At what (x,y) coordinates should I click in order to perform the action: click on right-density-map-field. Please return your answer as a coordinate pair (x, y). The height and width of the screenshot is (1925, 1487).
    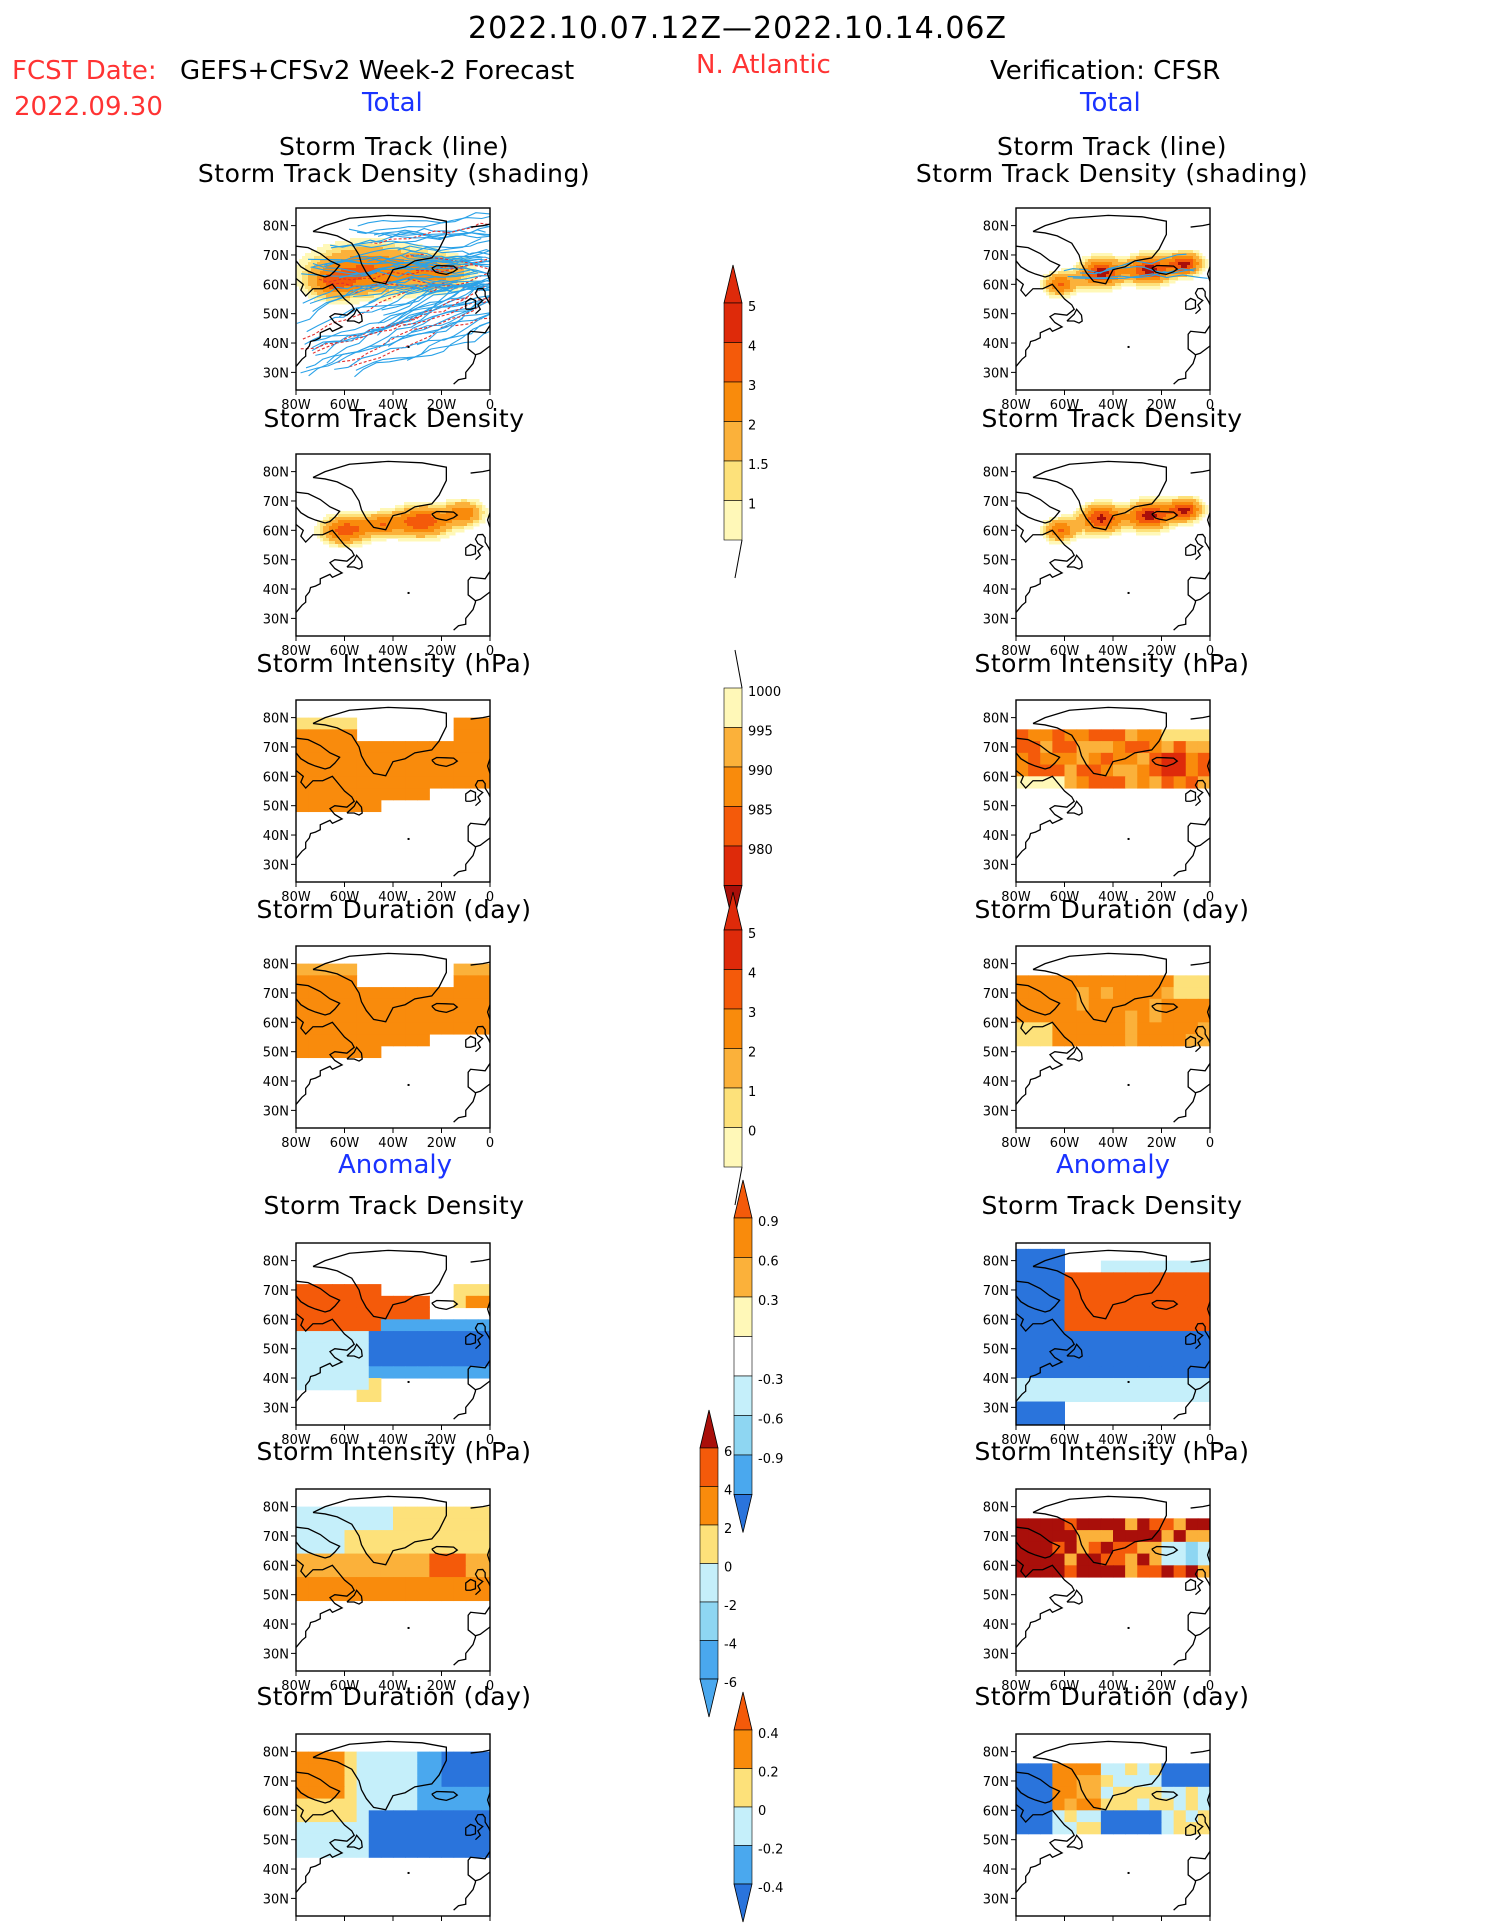
    Looking at the image, I should click on (1113, 545).